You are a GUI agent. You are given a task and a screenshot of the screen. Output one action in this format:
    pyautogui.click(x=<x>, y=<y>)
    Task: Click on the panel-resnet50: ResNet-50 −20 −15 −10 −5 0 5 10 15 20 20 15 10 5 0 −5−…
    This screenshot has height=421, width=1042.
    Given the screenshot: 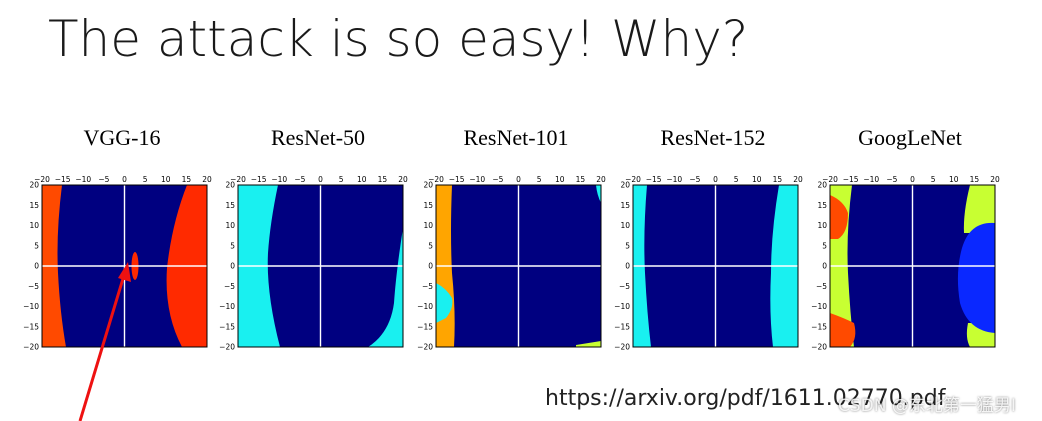 What is the action you would take?
    pyautogui.click(x=318, y=240)
    